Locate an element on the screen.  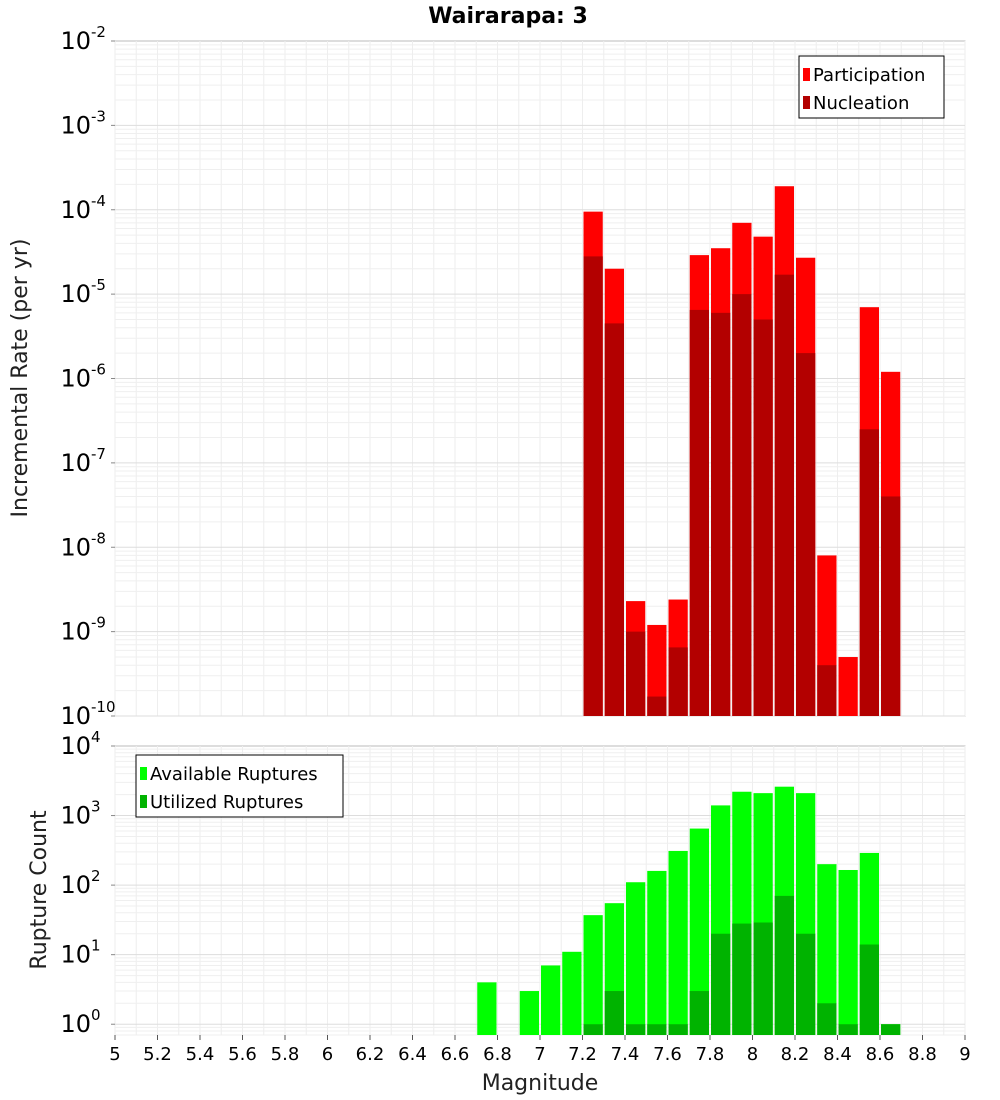
y-tick-exponent: -2 is located at coordinates (98, 32).